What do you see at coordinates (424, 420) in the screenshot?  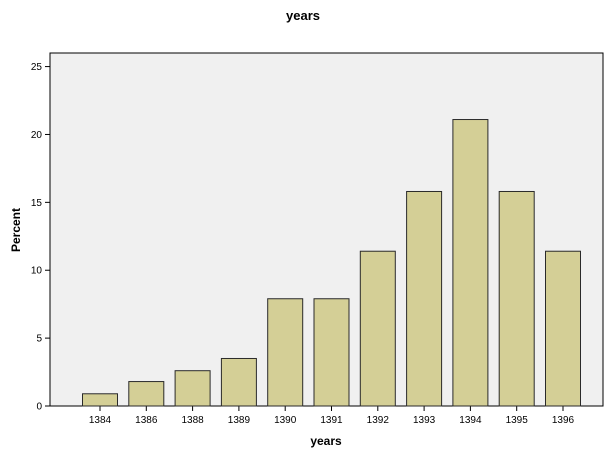 I see `x-tick-label: 1393` at bounding box center [424, 420].